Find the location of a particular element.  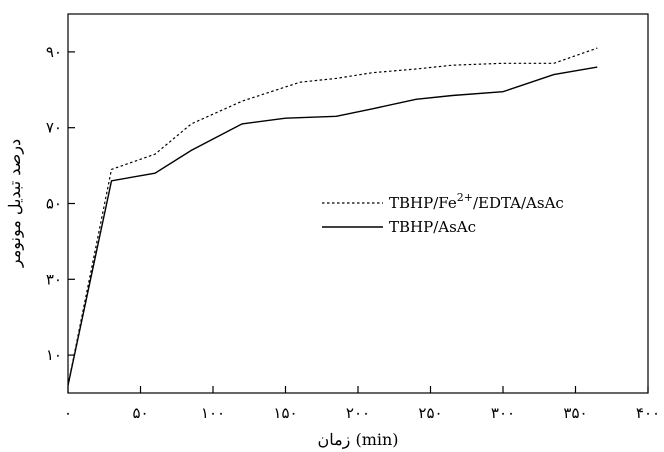

legend-label-series-1: TBHP/Fe2+/EDTA/AsAc is located at coordinates (476, 201).